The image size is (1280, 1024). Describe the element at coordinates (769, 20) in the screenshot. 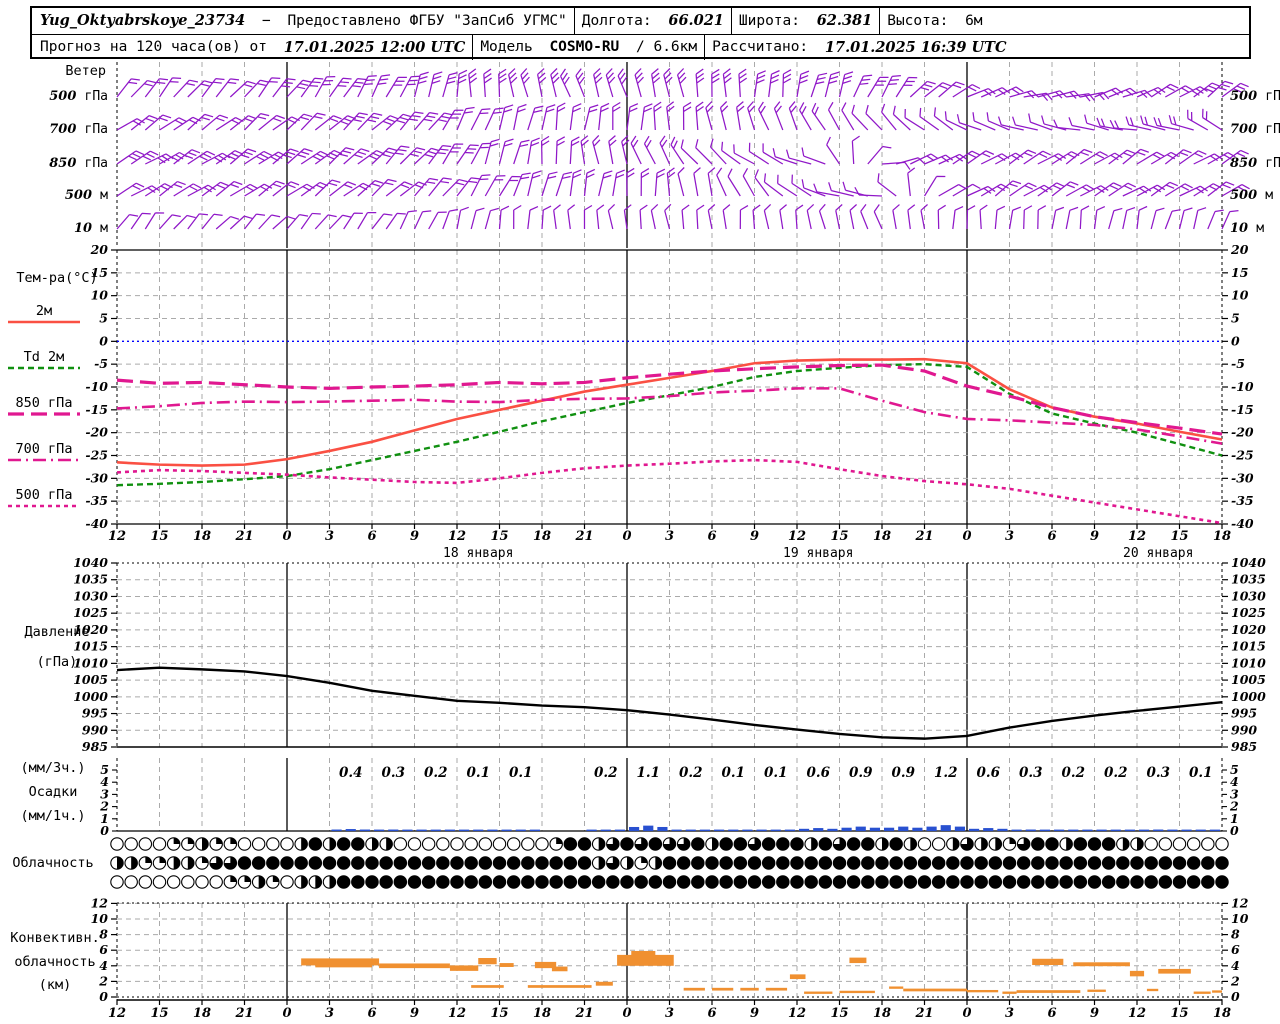

I see `latitude-label: Широта:` at that location.